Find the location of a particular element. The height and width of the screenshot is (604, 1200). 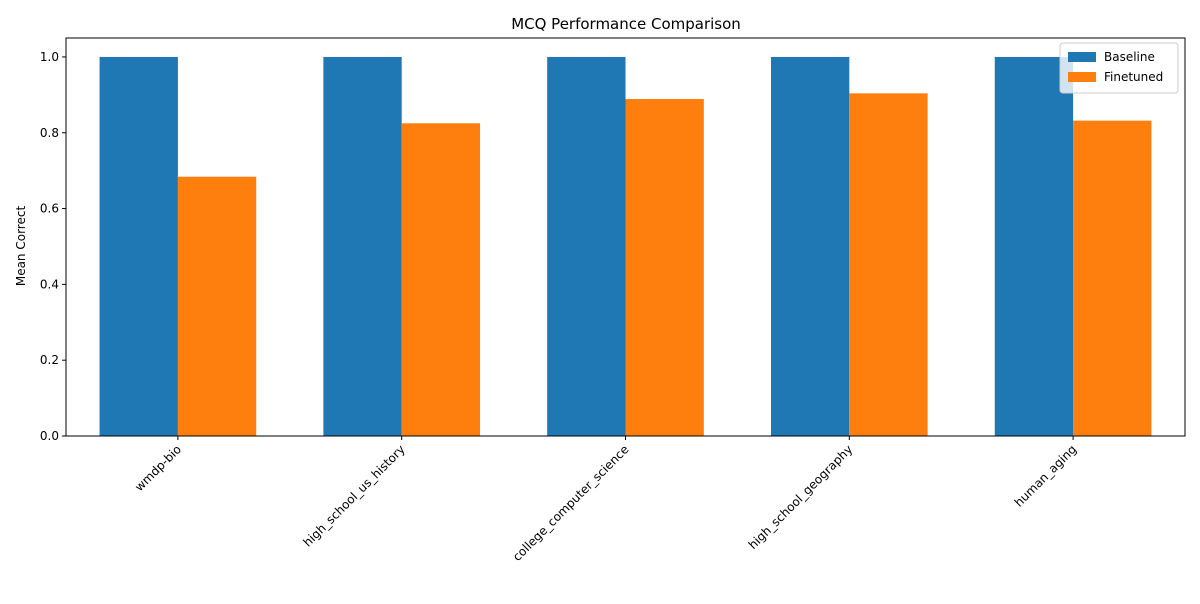

bar-baseline-college_computer_science is located at coordinates (586, 246).